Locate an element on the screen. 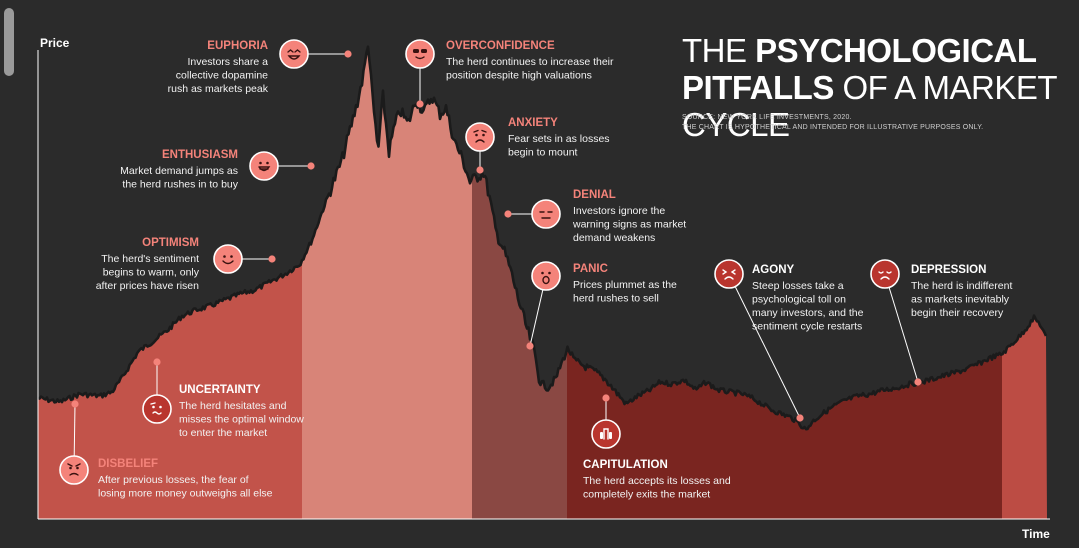 The height and width of the screenshot is (548, 1079). enthusiasm-marker-dot is located at coordinates (311, 166).